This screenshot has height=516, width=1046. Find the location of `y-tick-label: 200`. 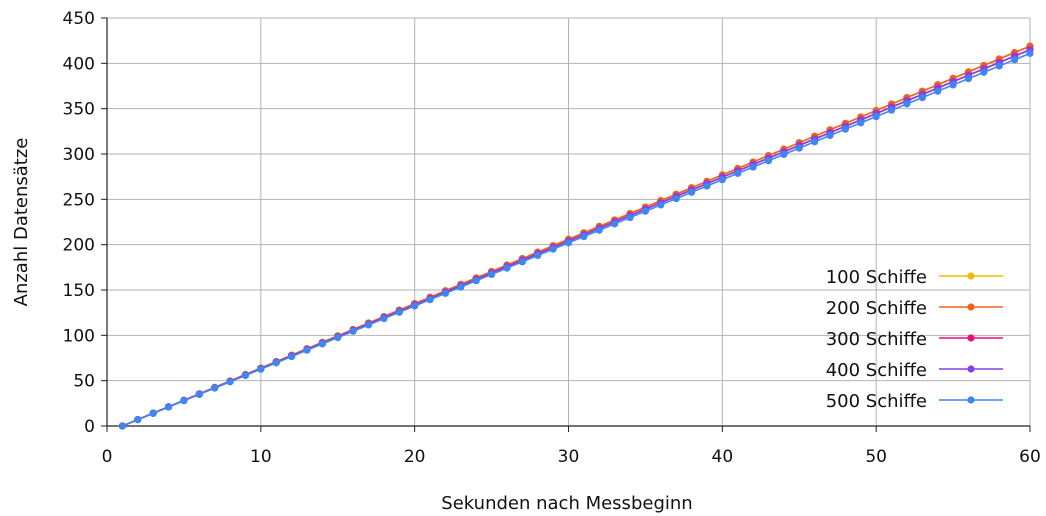

y-tick-label: 200 is located at coordinates (79, 246).